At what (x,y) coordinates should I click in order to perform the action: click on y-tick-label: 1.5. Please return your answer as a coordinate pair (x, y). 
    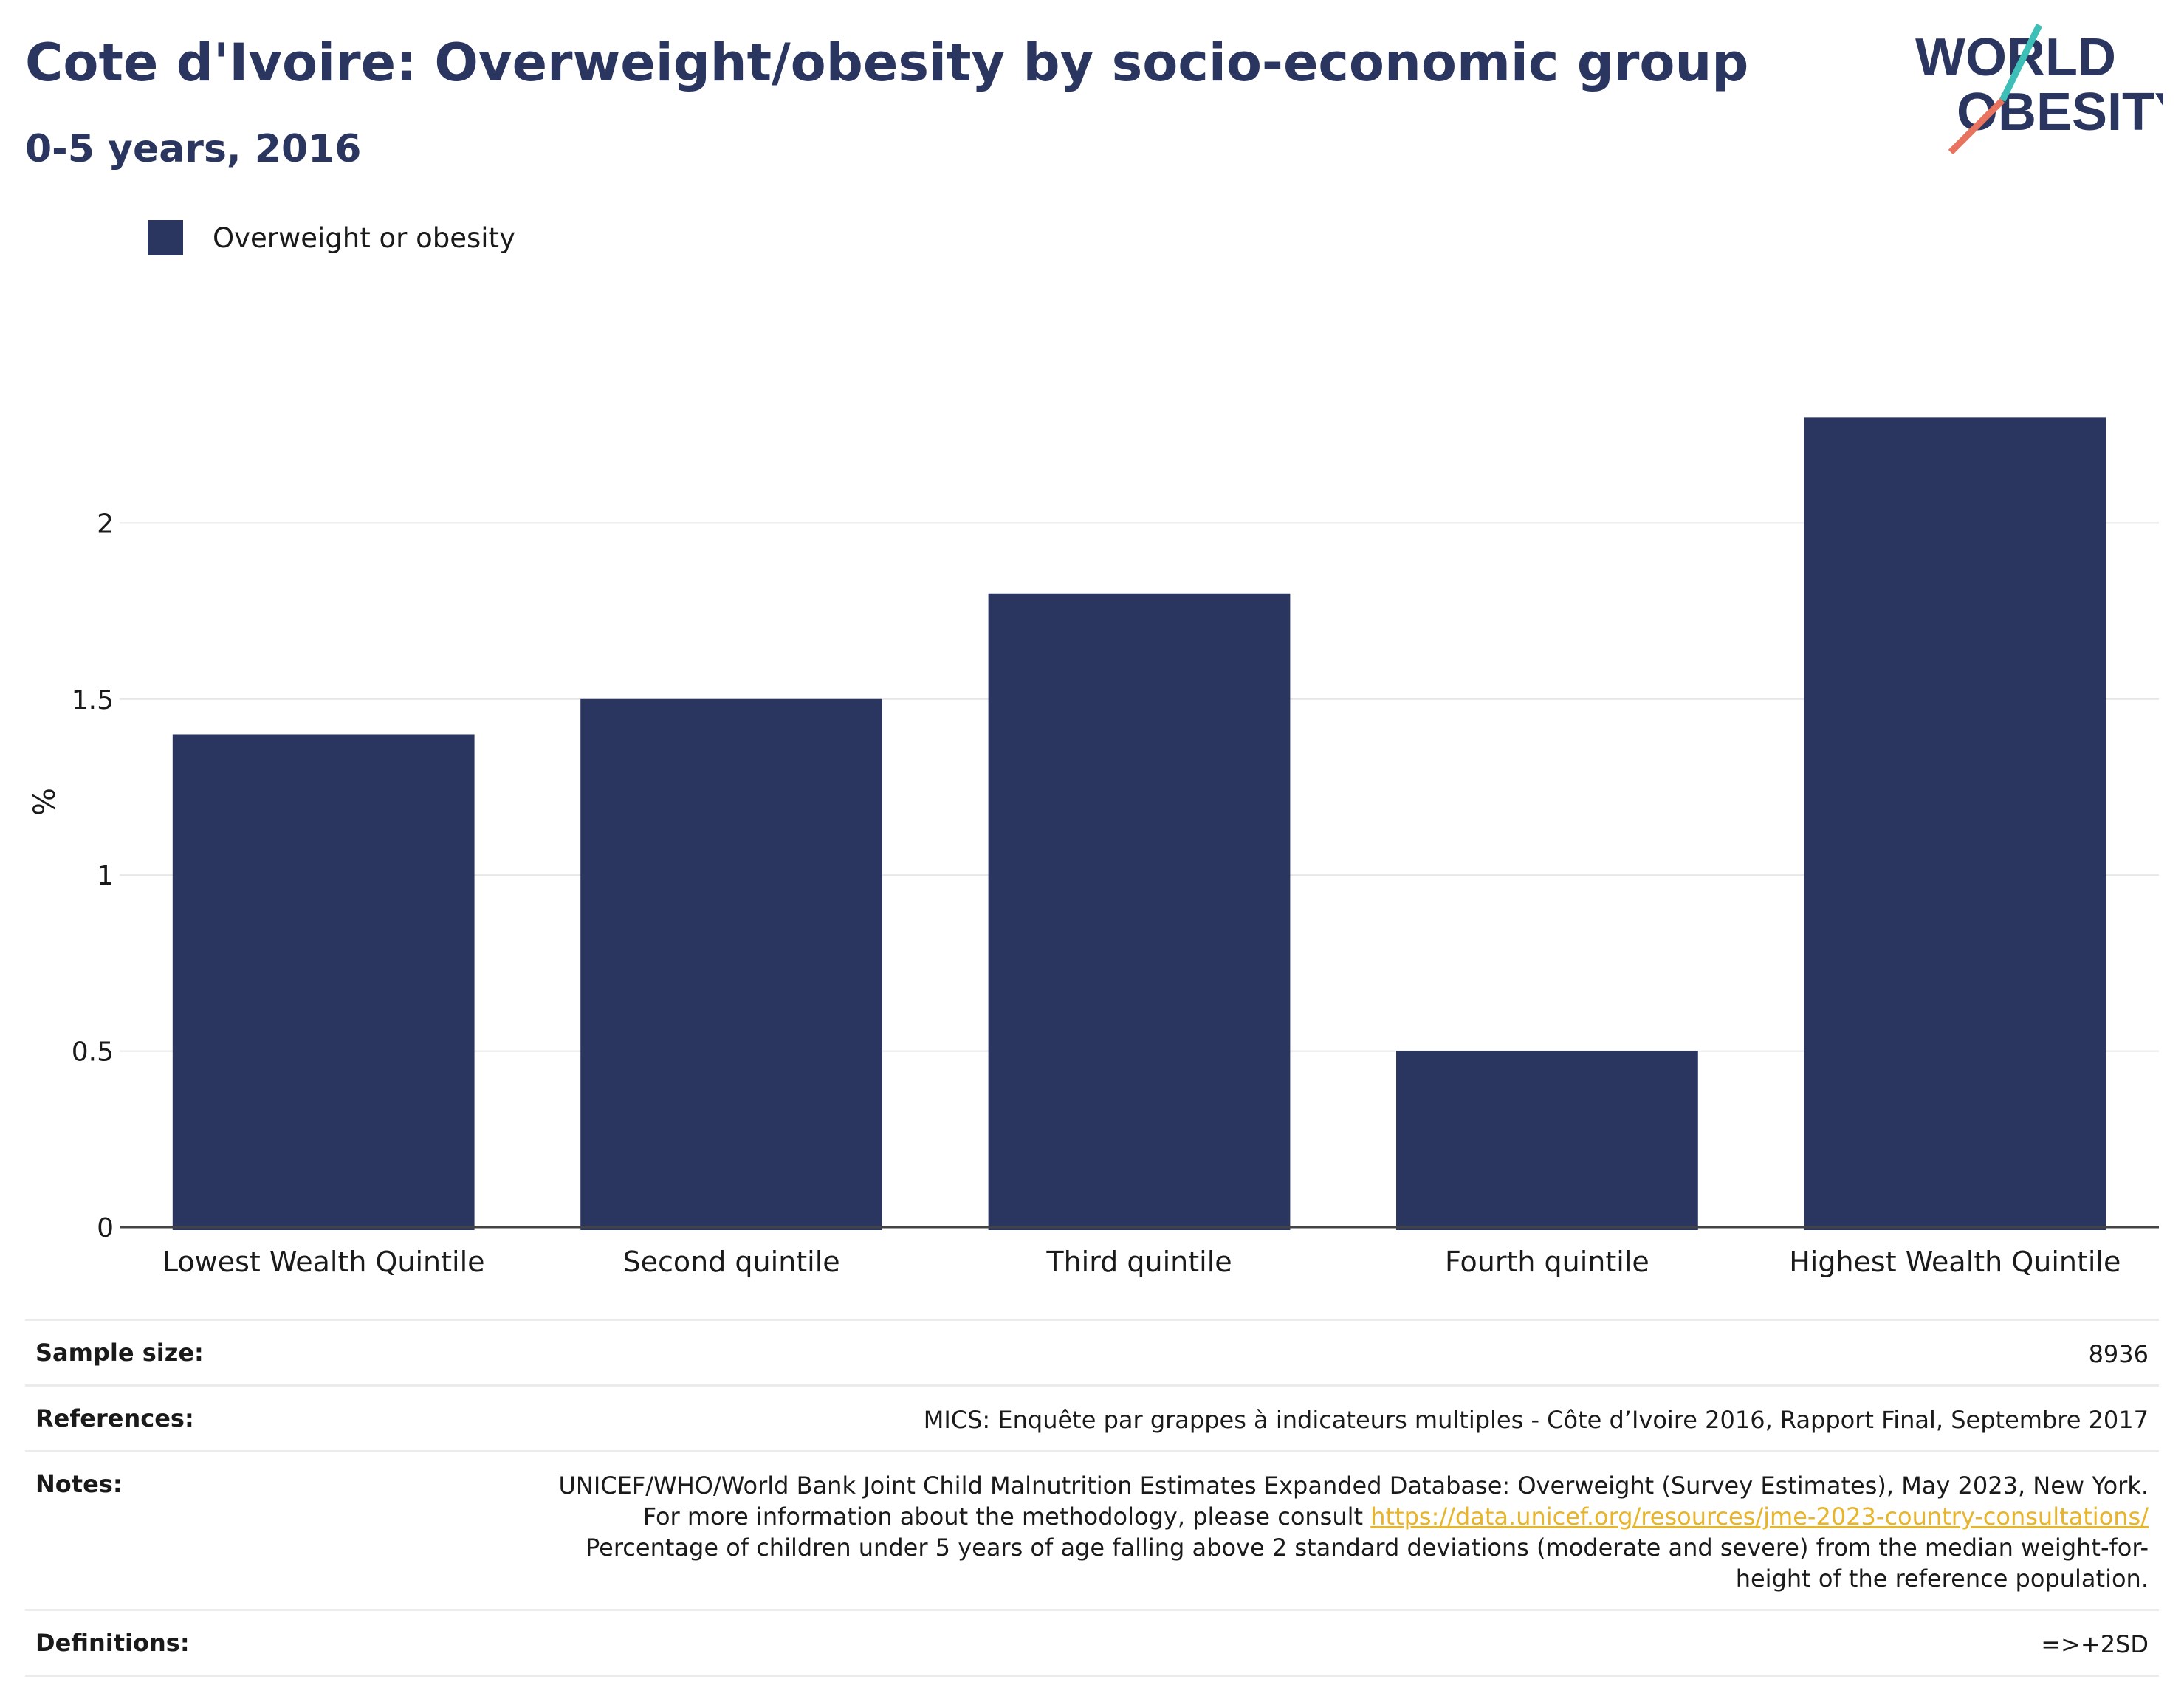
    Looking at the image, I should click on (93, 700).